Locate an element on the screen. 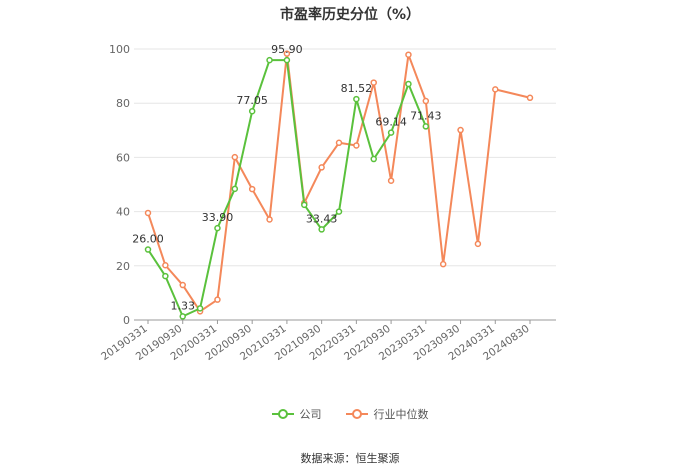 The width and height of the screenshot is (700, 474). legend-item-company: 公司 is located at coordinates (296, 414).